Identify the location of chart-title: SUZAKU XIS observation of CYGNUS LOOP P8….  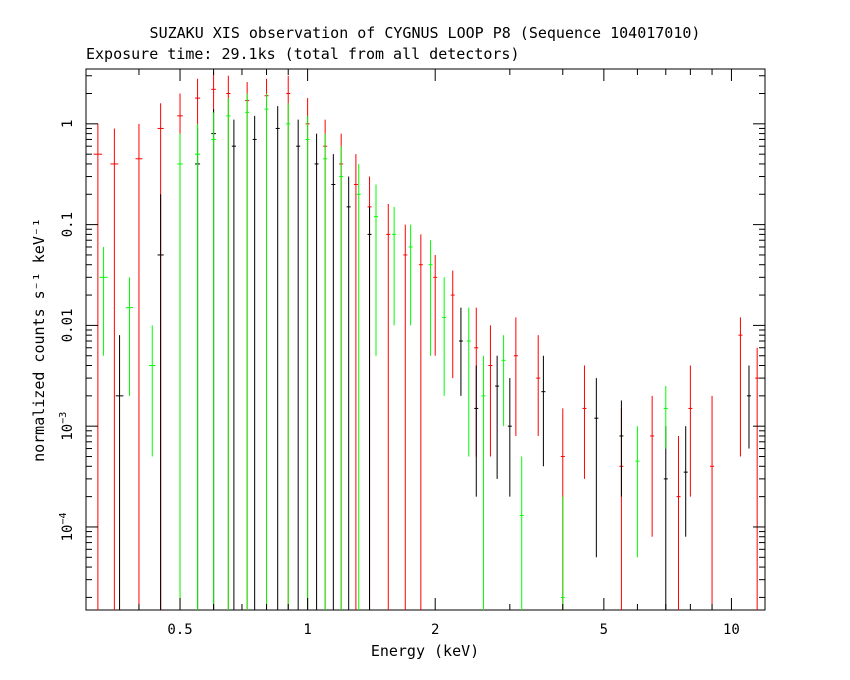
(425, 33).